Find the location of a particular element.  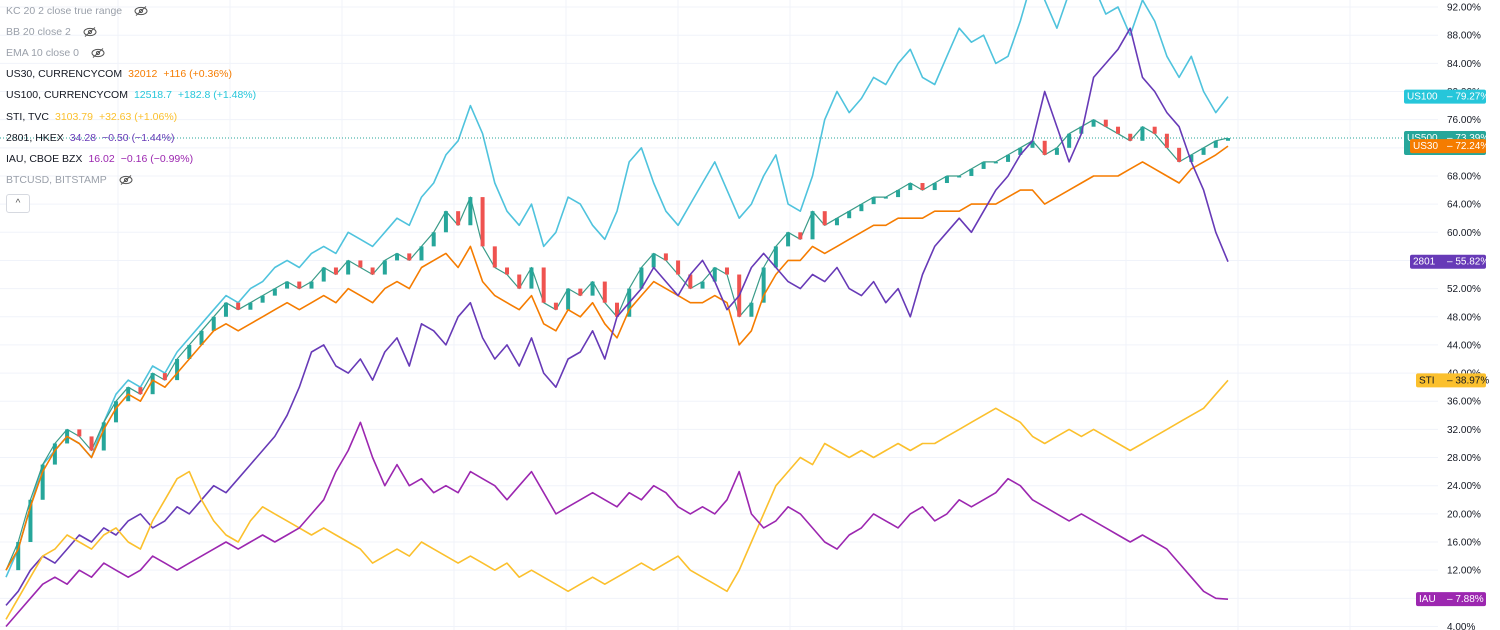

y-tick-label: 28.00% is located at coordinates (1464, 458).